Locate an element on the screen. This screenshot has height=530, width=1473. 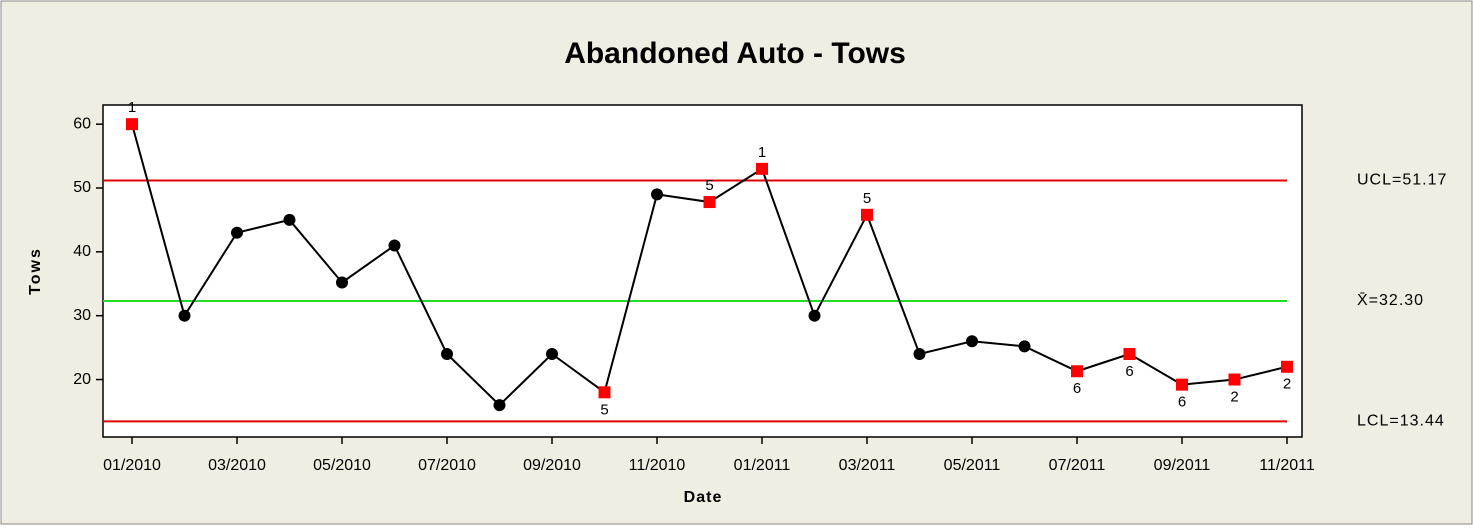
x-tick-label: 01/2011 is located at coordinates (762, 465).